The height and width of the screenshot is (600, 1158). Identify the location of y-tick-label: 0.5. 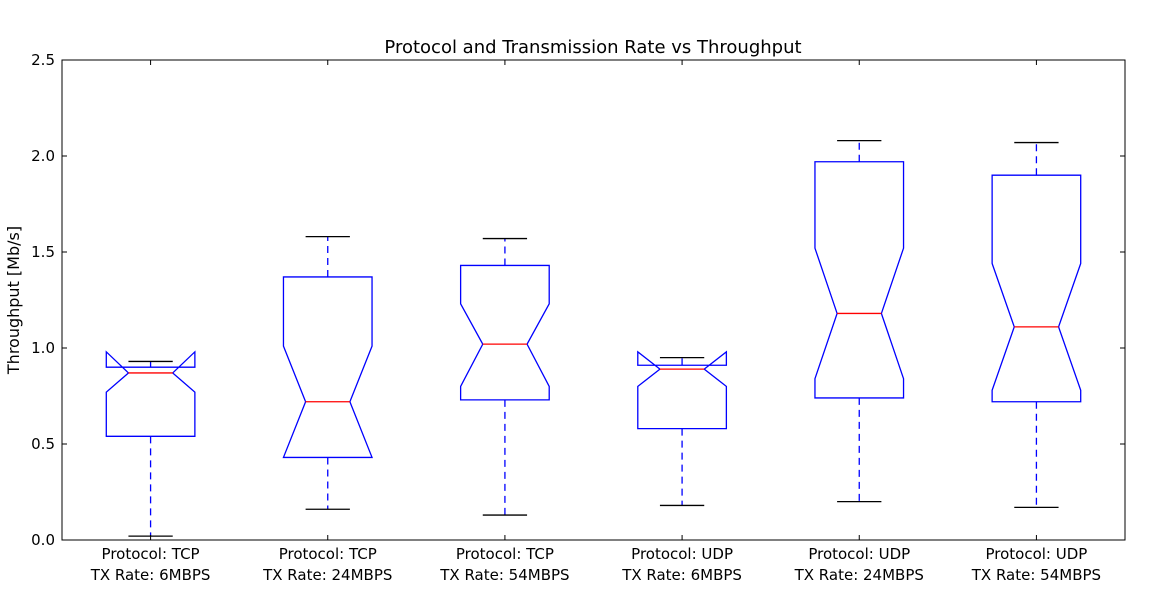
(43, 444).